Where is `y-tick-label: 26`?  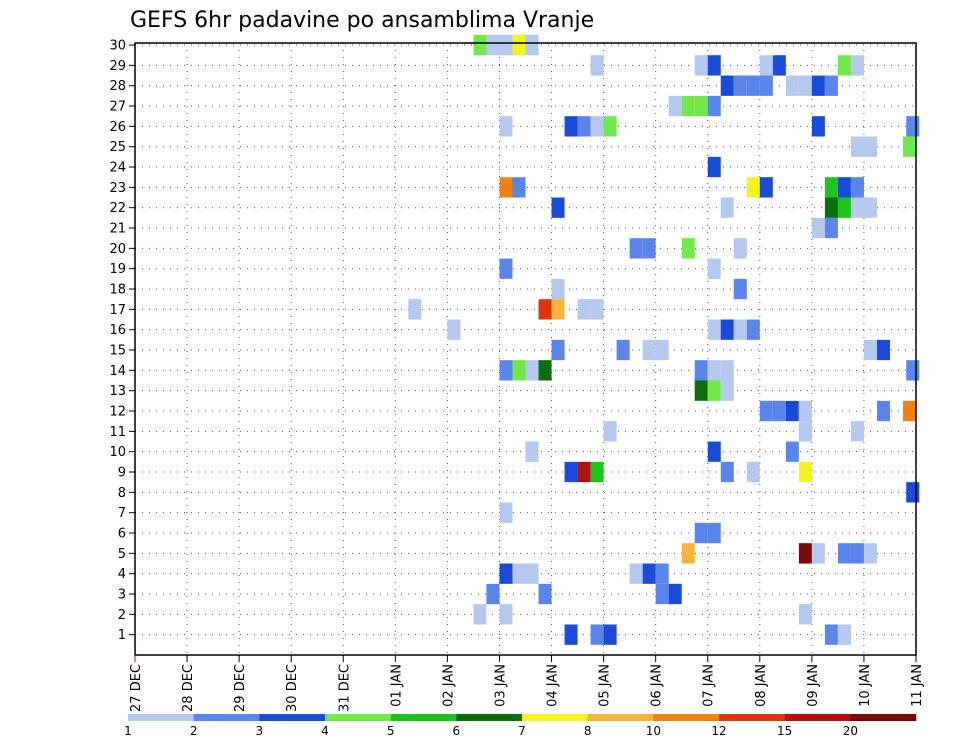
y-tick-label: 26 is located at coordinates (117, 127).